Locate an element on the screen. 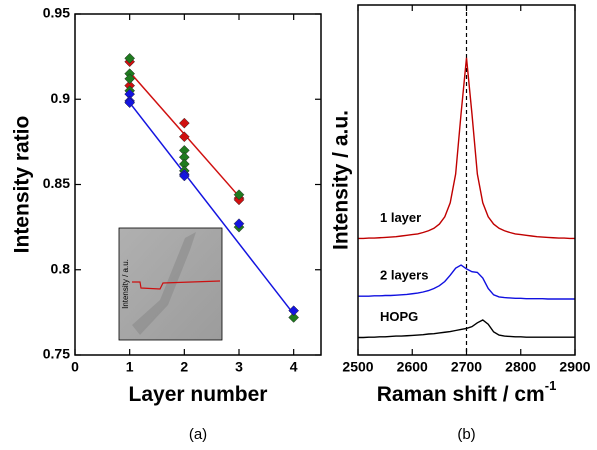 This screenshot has height=450, width=597. x-tick-label: 2700 is located at coordinates (466, 367).